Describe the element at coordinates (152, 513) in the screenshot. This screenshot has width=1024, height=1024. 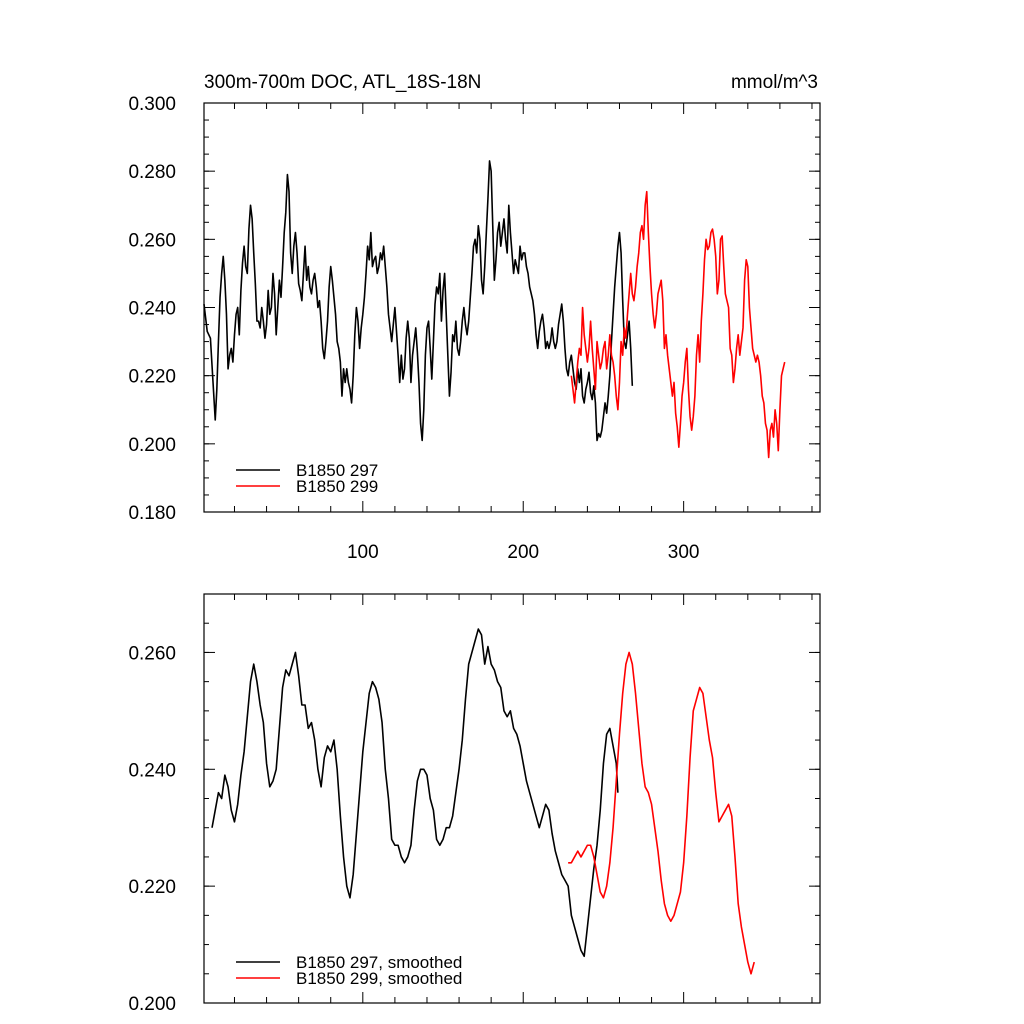
I see `y-tick-label: 0.180` at that location.